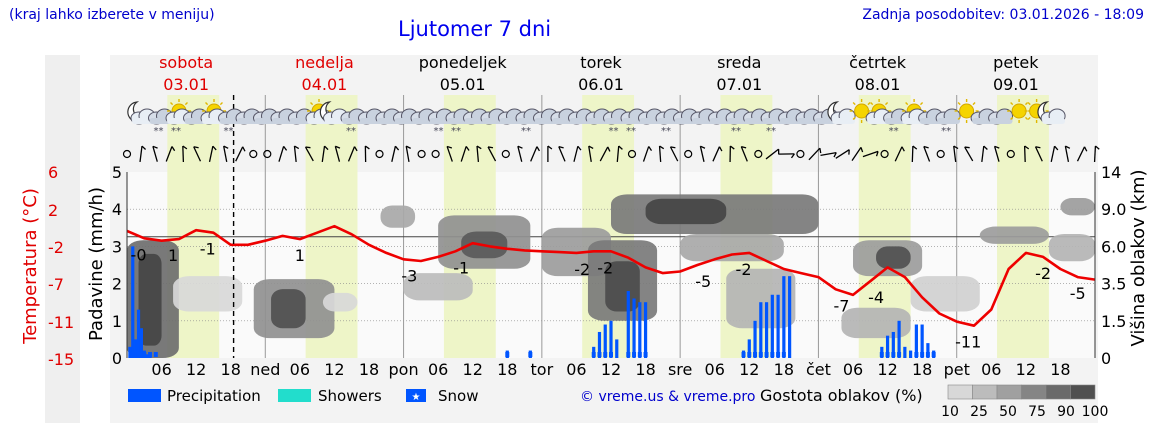 This screenshot has height=443, width=1152. What do you see at coordinates (416, 395) in the screenshot?
I see `snow-legend-swatch` at bounding box center [416, 395].